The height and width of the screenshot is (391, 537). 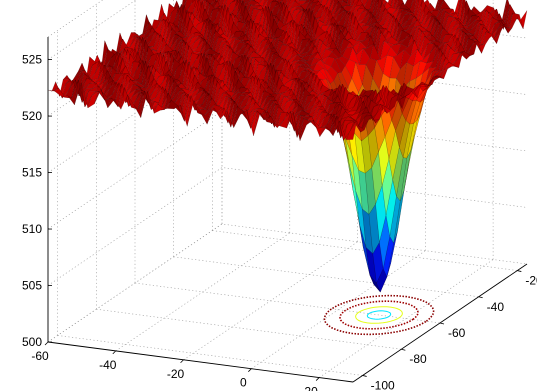 I want to click on z-tick-label: 500, so click(x=32, y=342).